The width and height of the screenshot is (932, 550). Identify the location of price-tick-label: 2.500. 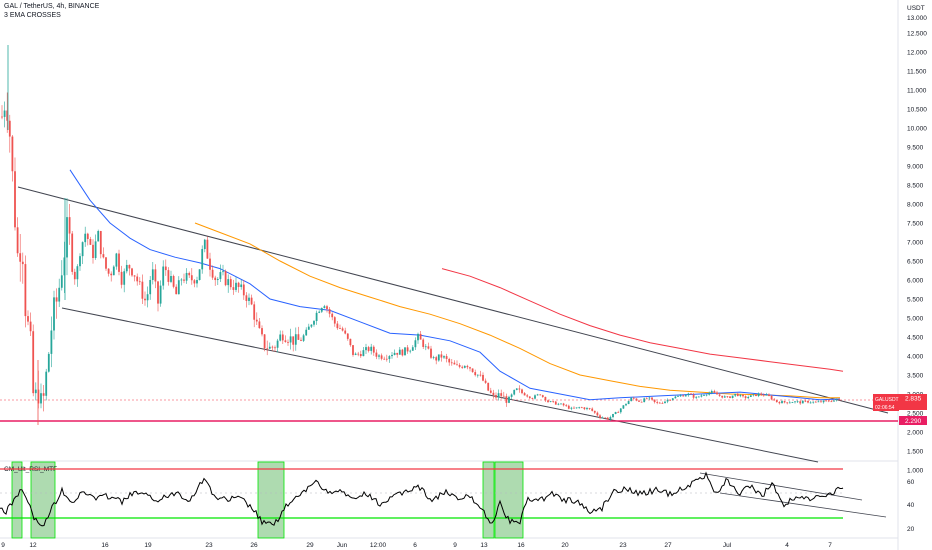
(915, 414).